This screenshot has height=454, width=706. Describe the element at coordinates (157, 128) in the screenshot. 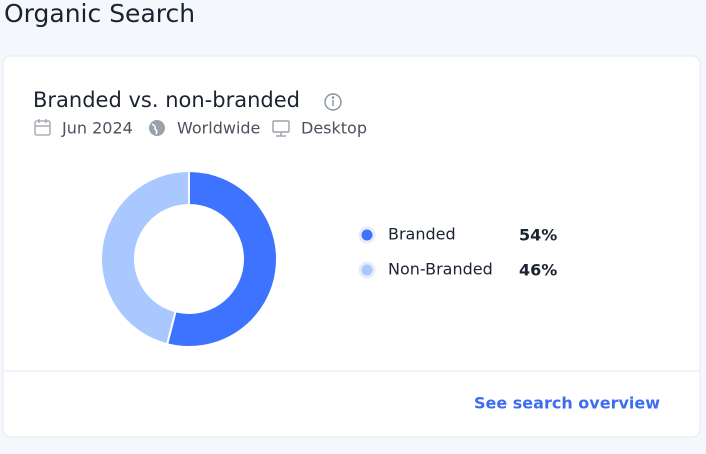

I see `globe-icon` at that location.